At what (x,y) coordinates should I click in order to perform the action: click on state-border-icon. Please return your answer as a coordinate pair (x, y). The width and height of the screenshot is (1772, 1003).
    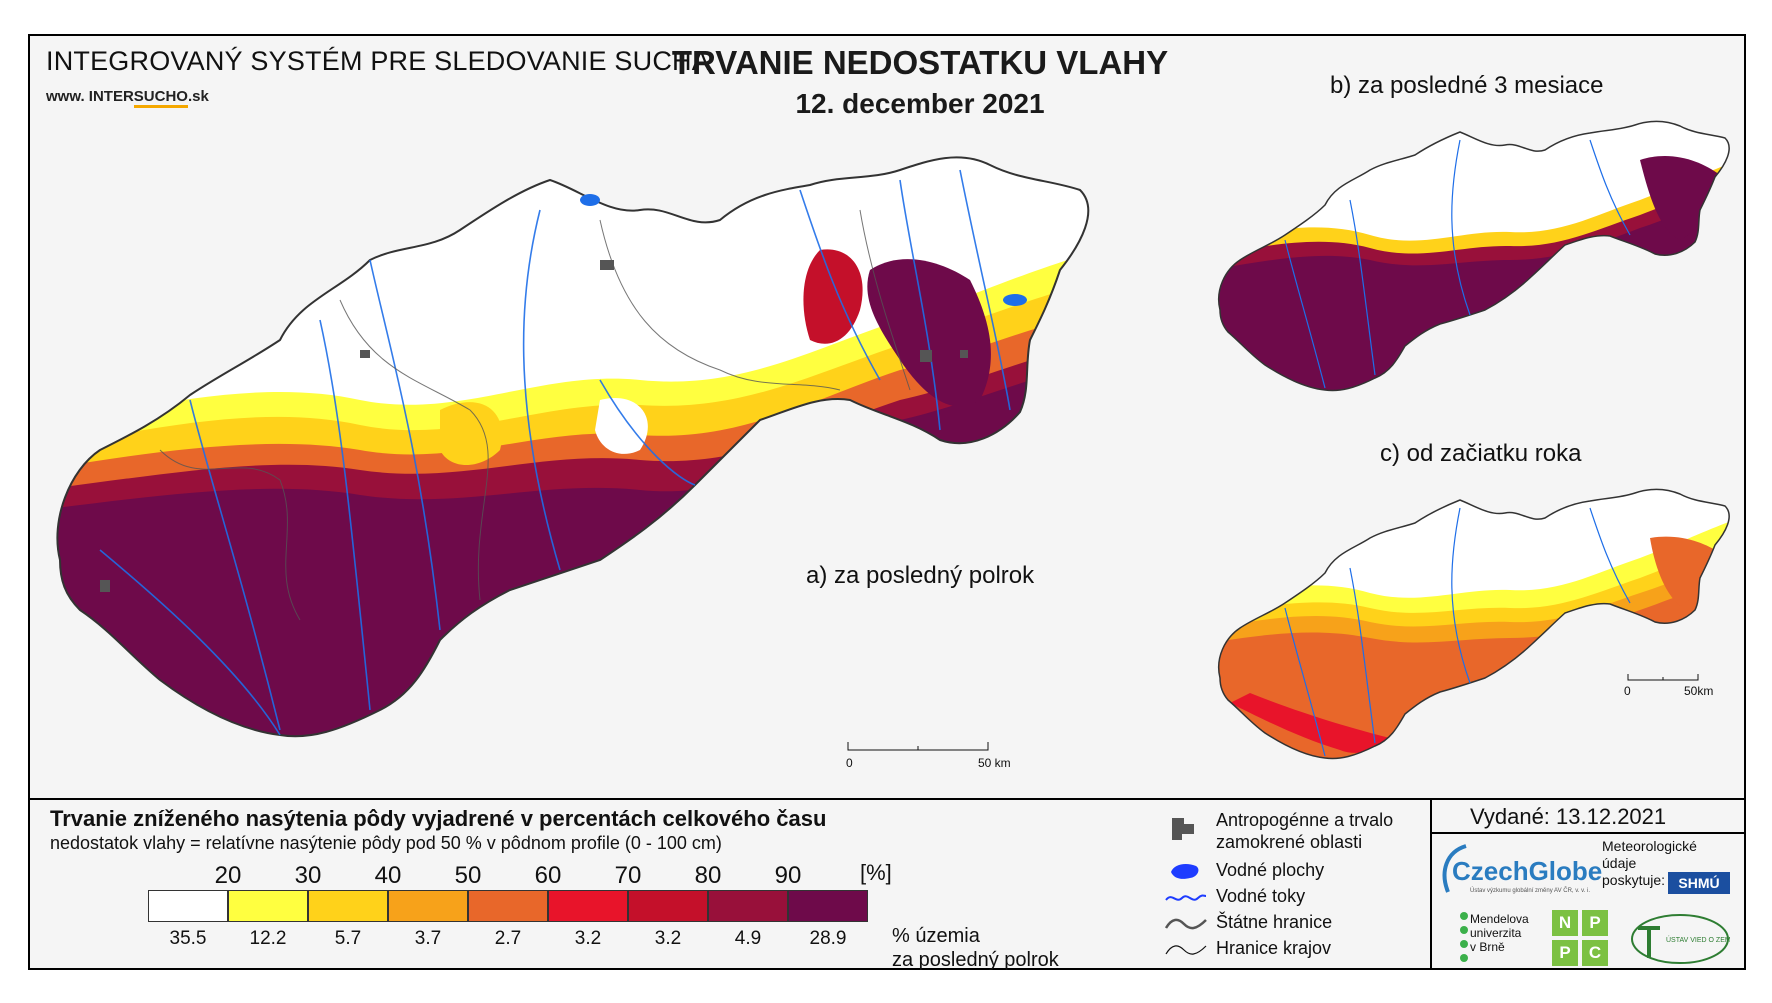
    Looking at the image, I should click on (1185, 924).